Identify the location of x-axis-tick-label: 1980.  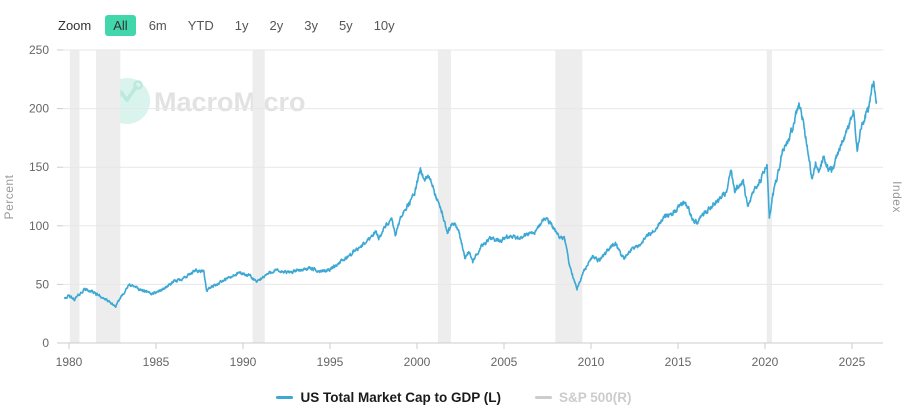
(69, 362).